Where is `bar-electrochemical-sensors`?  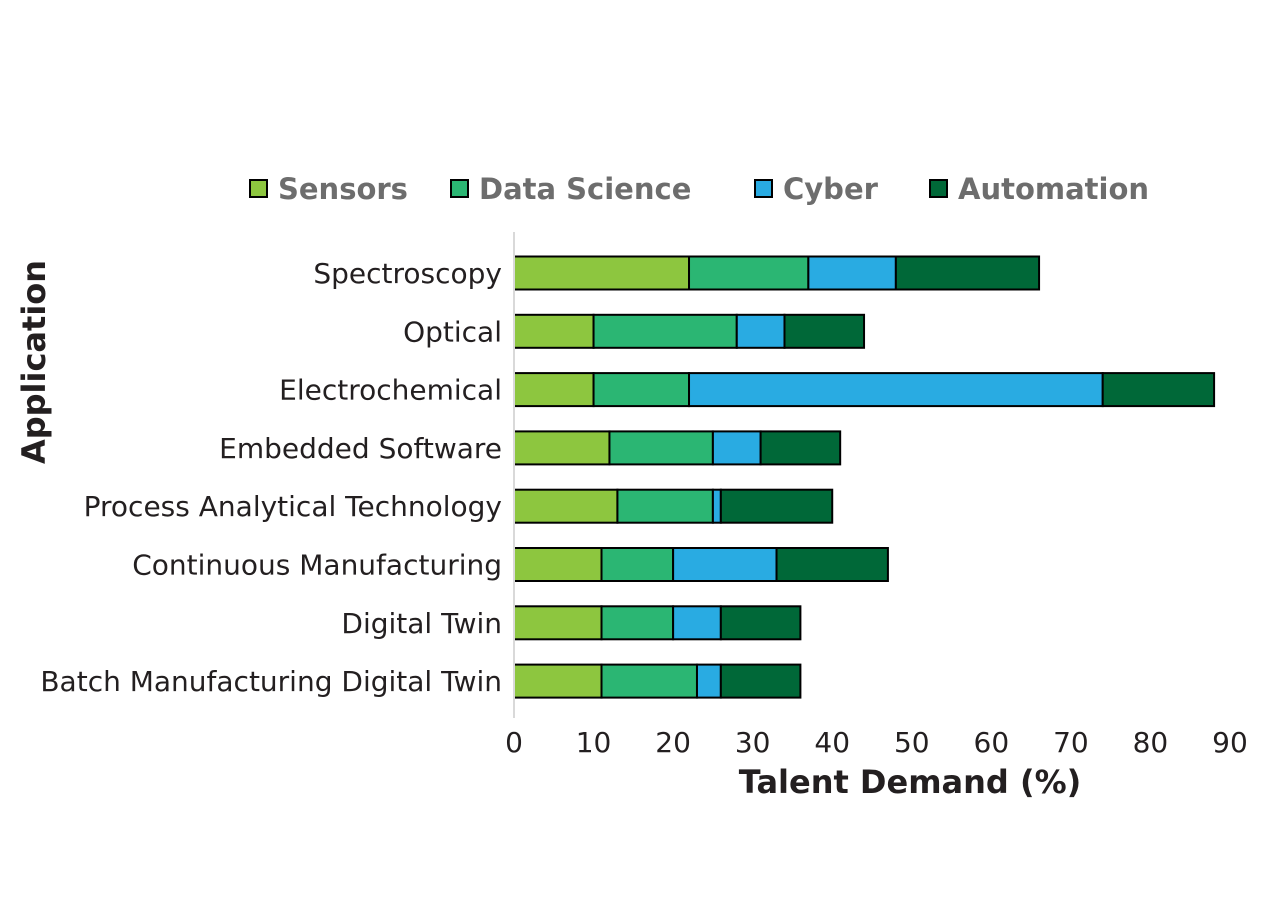
bar-electrochemical-sensors is located at coordinates (554, 390).